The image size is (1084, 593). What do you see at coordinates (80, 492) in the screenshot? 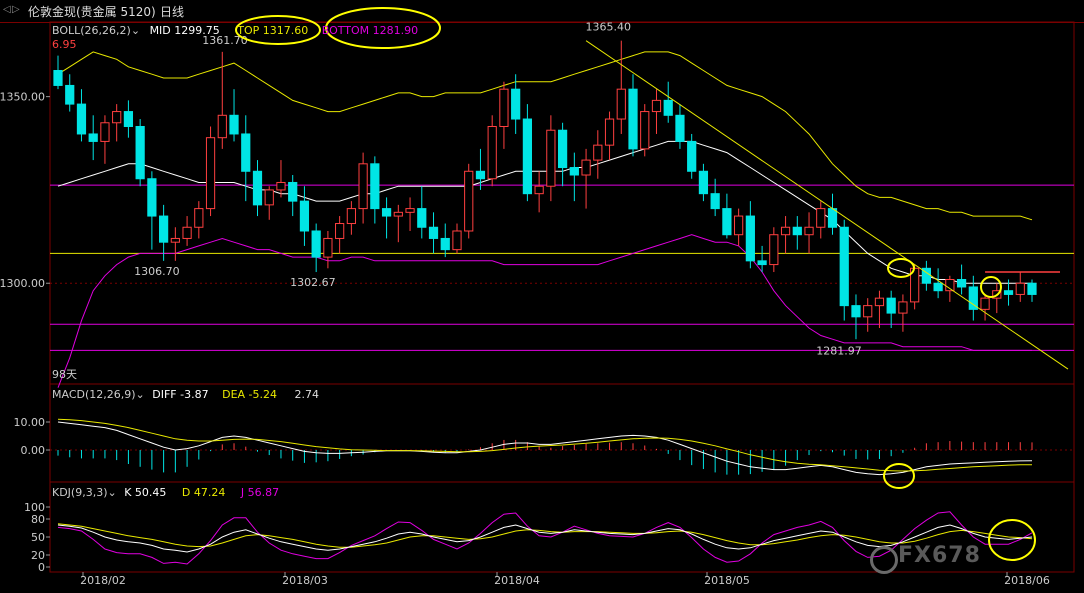
I see `kdj-label: KDJ(9,3,3)` at bounding box center [80, 492].